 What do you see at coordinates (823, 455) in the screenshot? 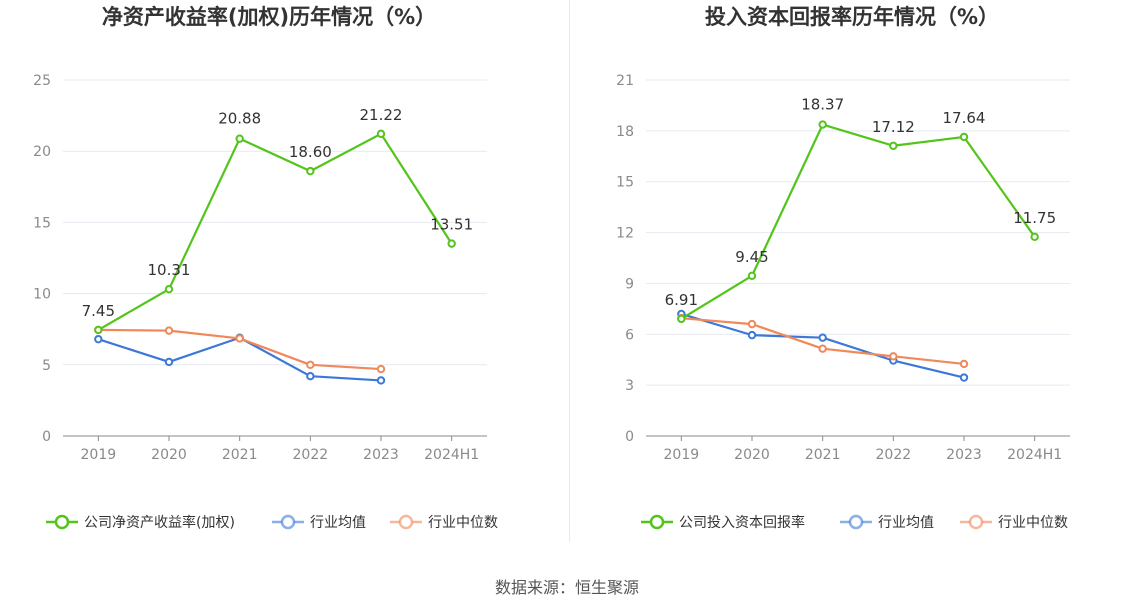
I see `chart2-x-tick-label: 2021` at bounding box center [823, 455].